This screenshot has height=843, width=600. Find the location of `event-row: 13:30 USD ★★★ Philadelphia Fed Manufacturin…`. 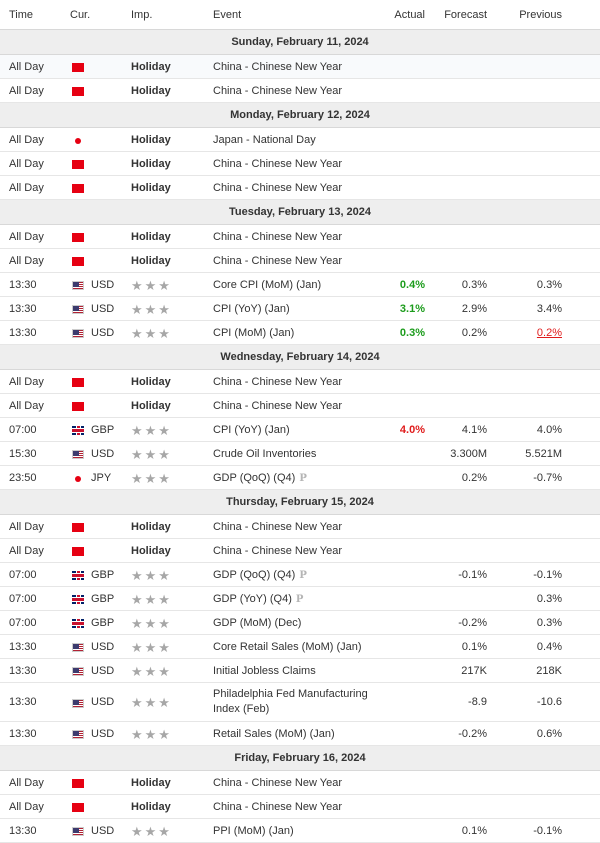

event-row: 13:30 USD ★★★ Philadelphia Fed Manufacturin… is located at coordinates (300, 702).